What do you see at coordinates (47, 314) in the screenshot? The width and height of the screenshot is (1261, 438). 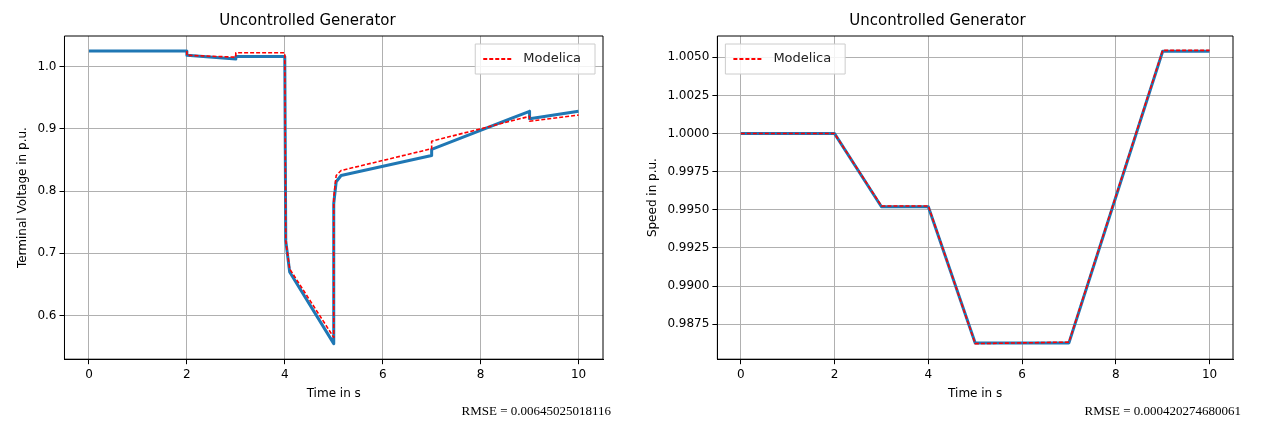 I see `y-tick-label: 0.6` at bounding box center [47, 314].